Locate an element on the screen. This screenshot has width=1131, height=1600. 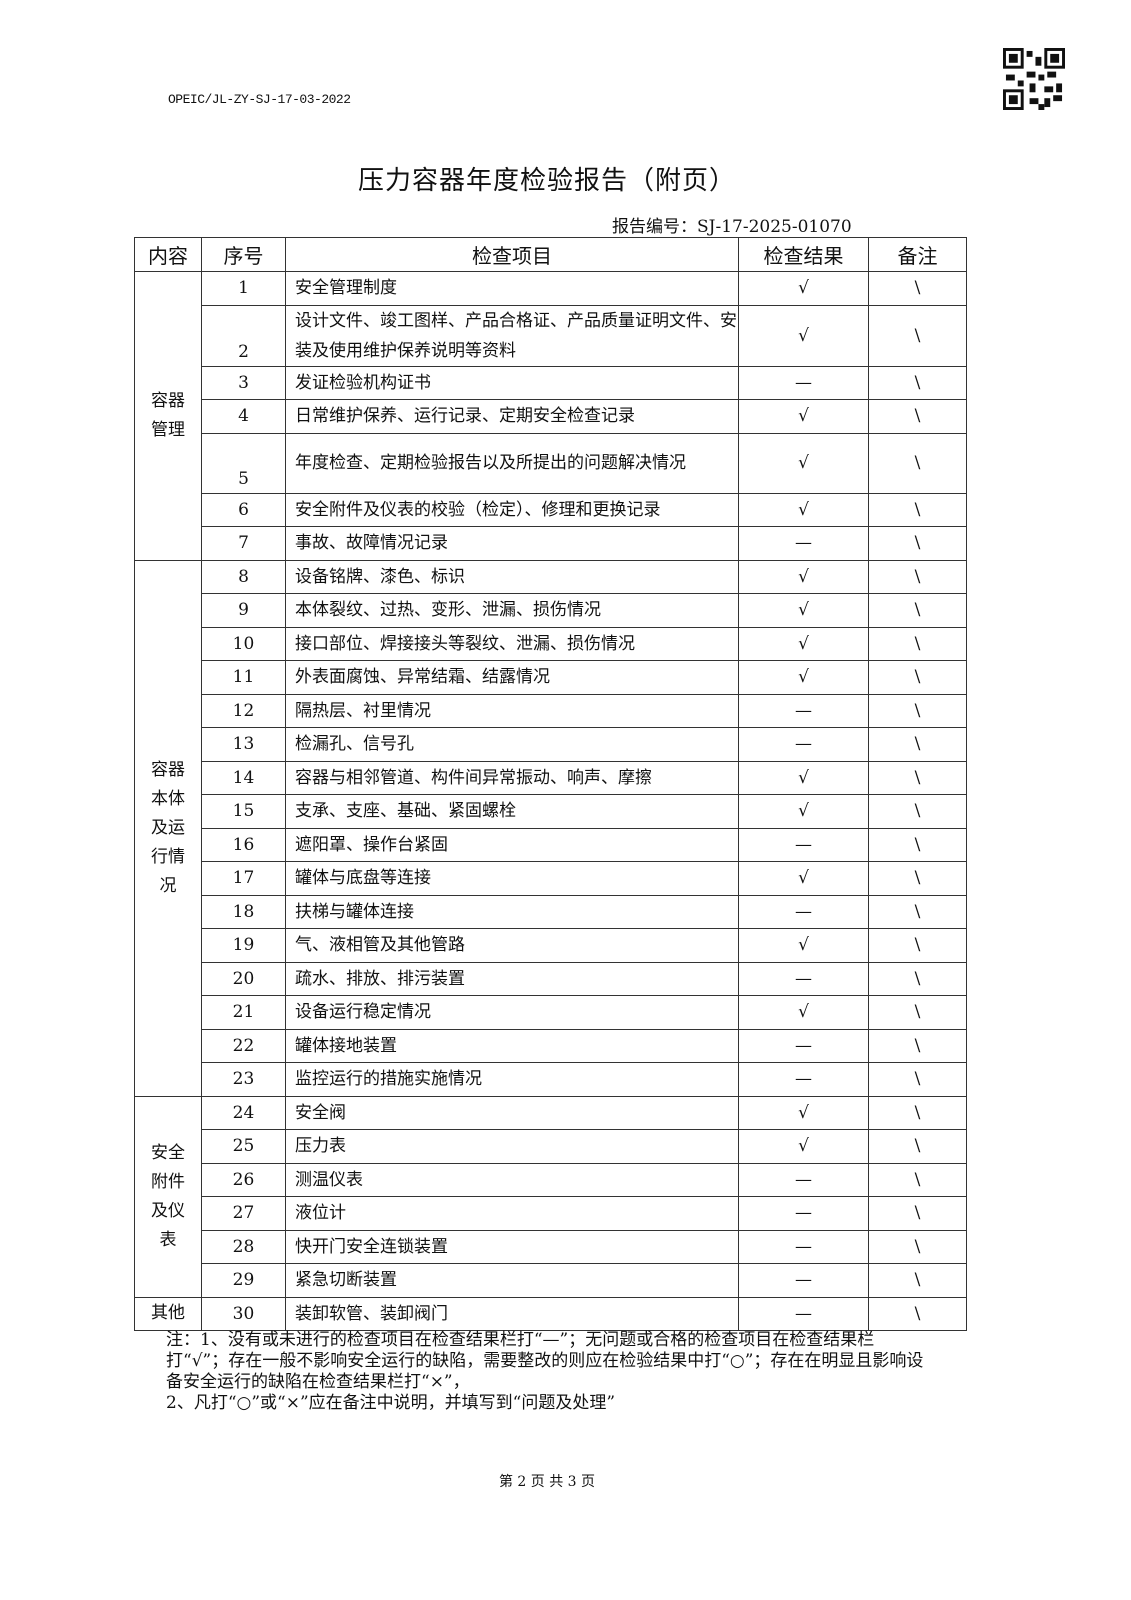
table-row: 26 测温仪表 — \ is located at coordinates (551, 1179).